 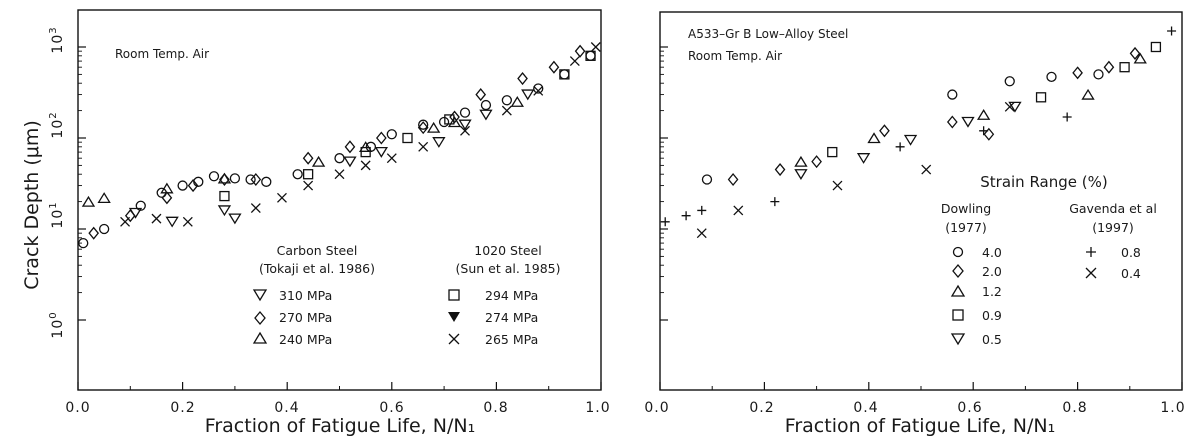 What do you see at coordinates (992, 315) in the screenshot?
I see `right-legend-item-0.9: 0.9` at bounding box center [992, 315].